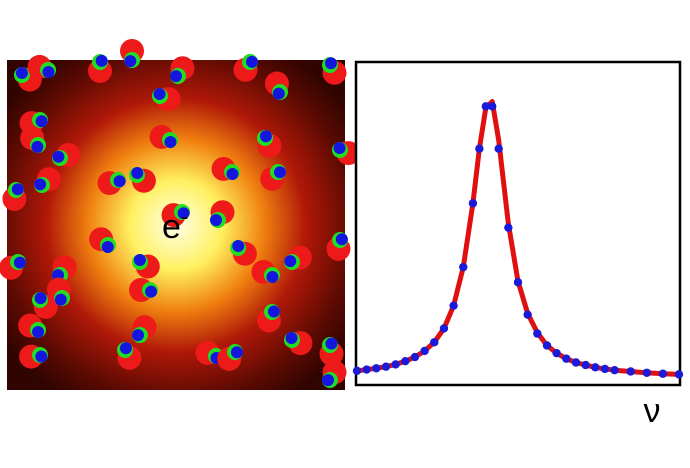 This screenshot has width=690, height=468. I want to click on electron-charge: -, so click(184, 216).